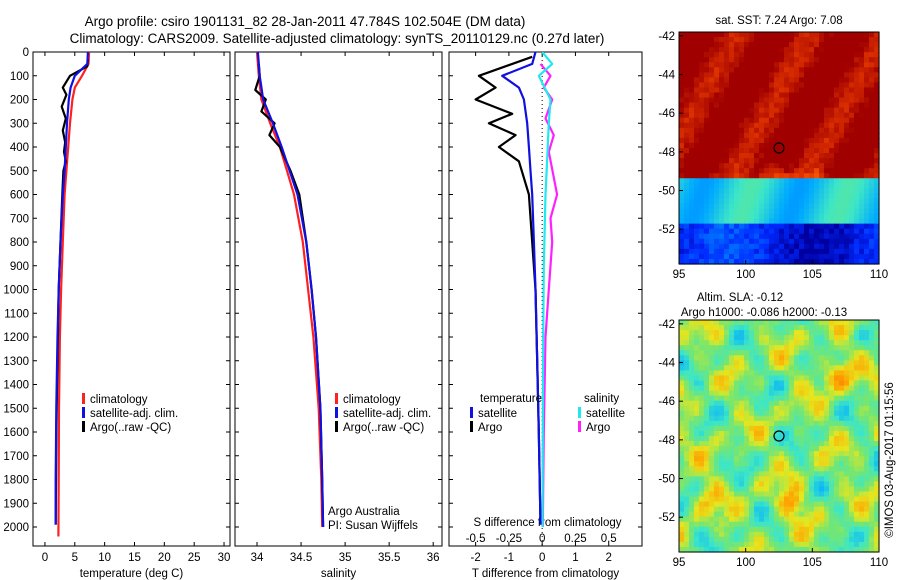  What do you see at coordinates (83, 412) in the screenshot?
I see `legend-swatch` at bounding box center [83, 412].